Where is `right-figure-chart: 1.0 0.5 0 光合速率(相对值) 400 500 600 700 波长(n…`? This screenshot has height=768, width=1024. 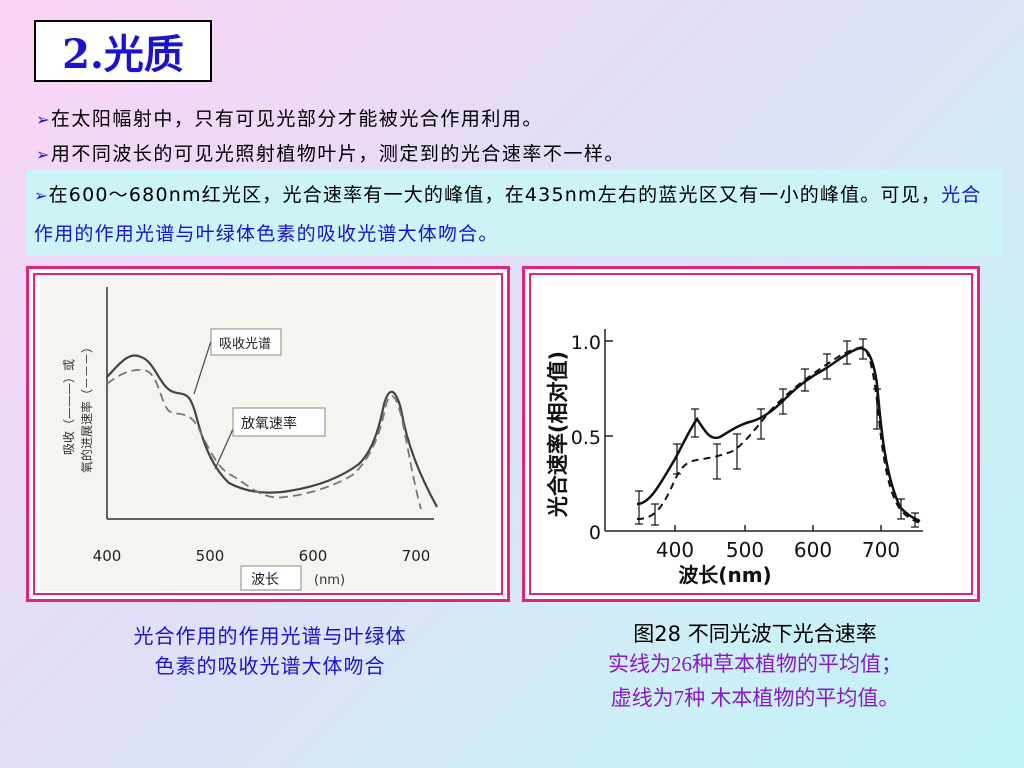
right-figure-chart: 1.0 0.5 0 光合速率(相对值) 400 500 600 700 波长(n… is located at coordinates (734, 458).